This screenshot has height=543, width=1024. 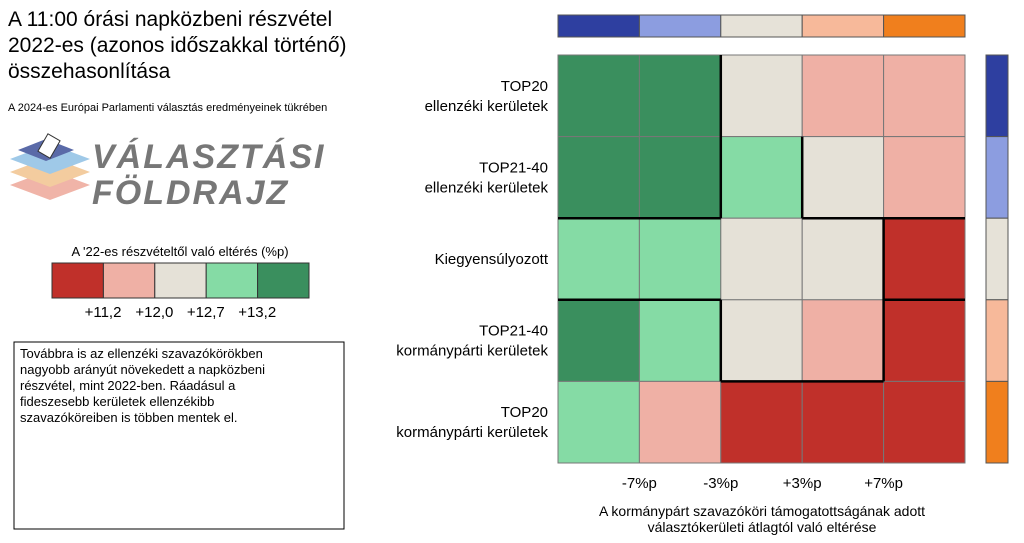 I want to click on title-line: 2022-es (azonos időszakkal történő), so click(x=177, y=45).